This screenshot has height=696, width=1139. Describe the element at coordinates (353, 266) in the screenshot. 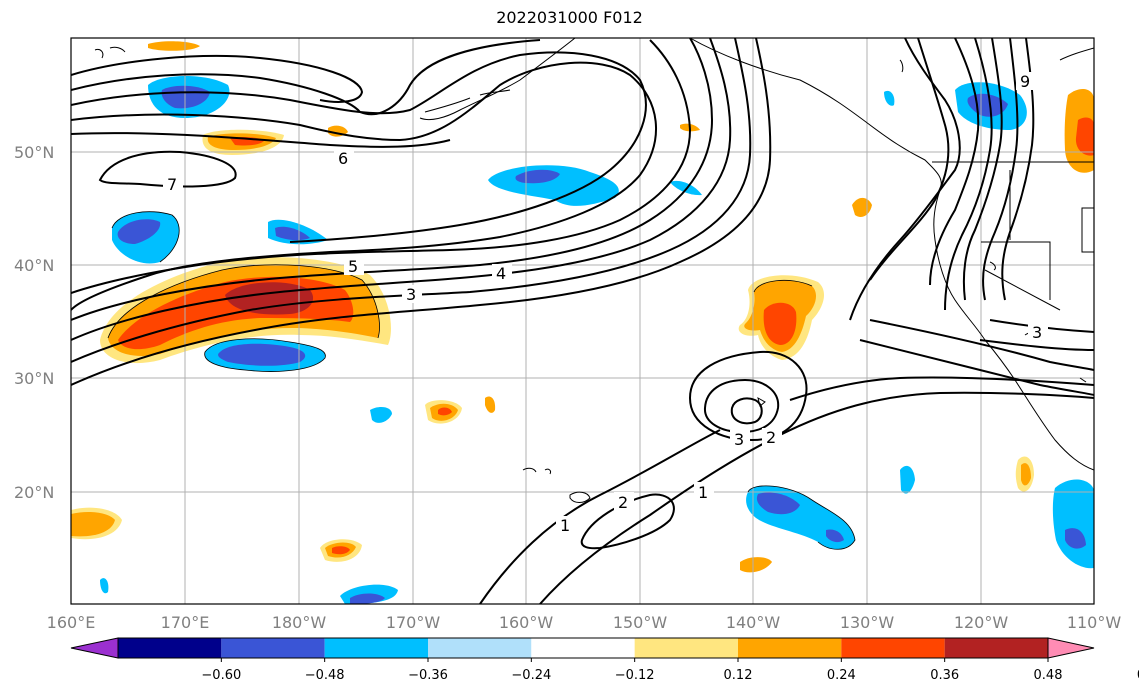

I see `contour-label: 5` at that location.